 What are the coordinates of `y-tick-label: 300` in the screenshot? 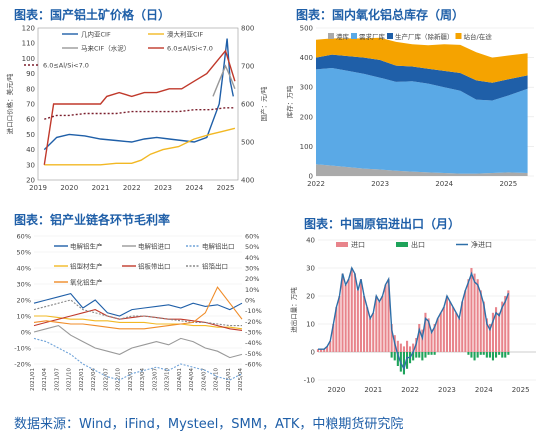 It's located at (306, 88).